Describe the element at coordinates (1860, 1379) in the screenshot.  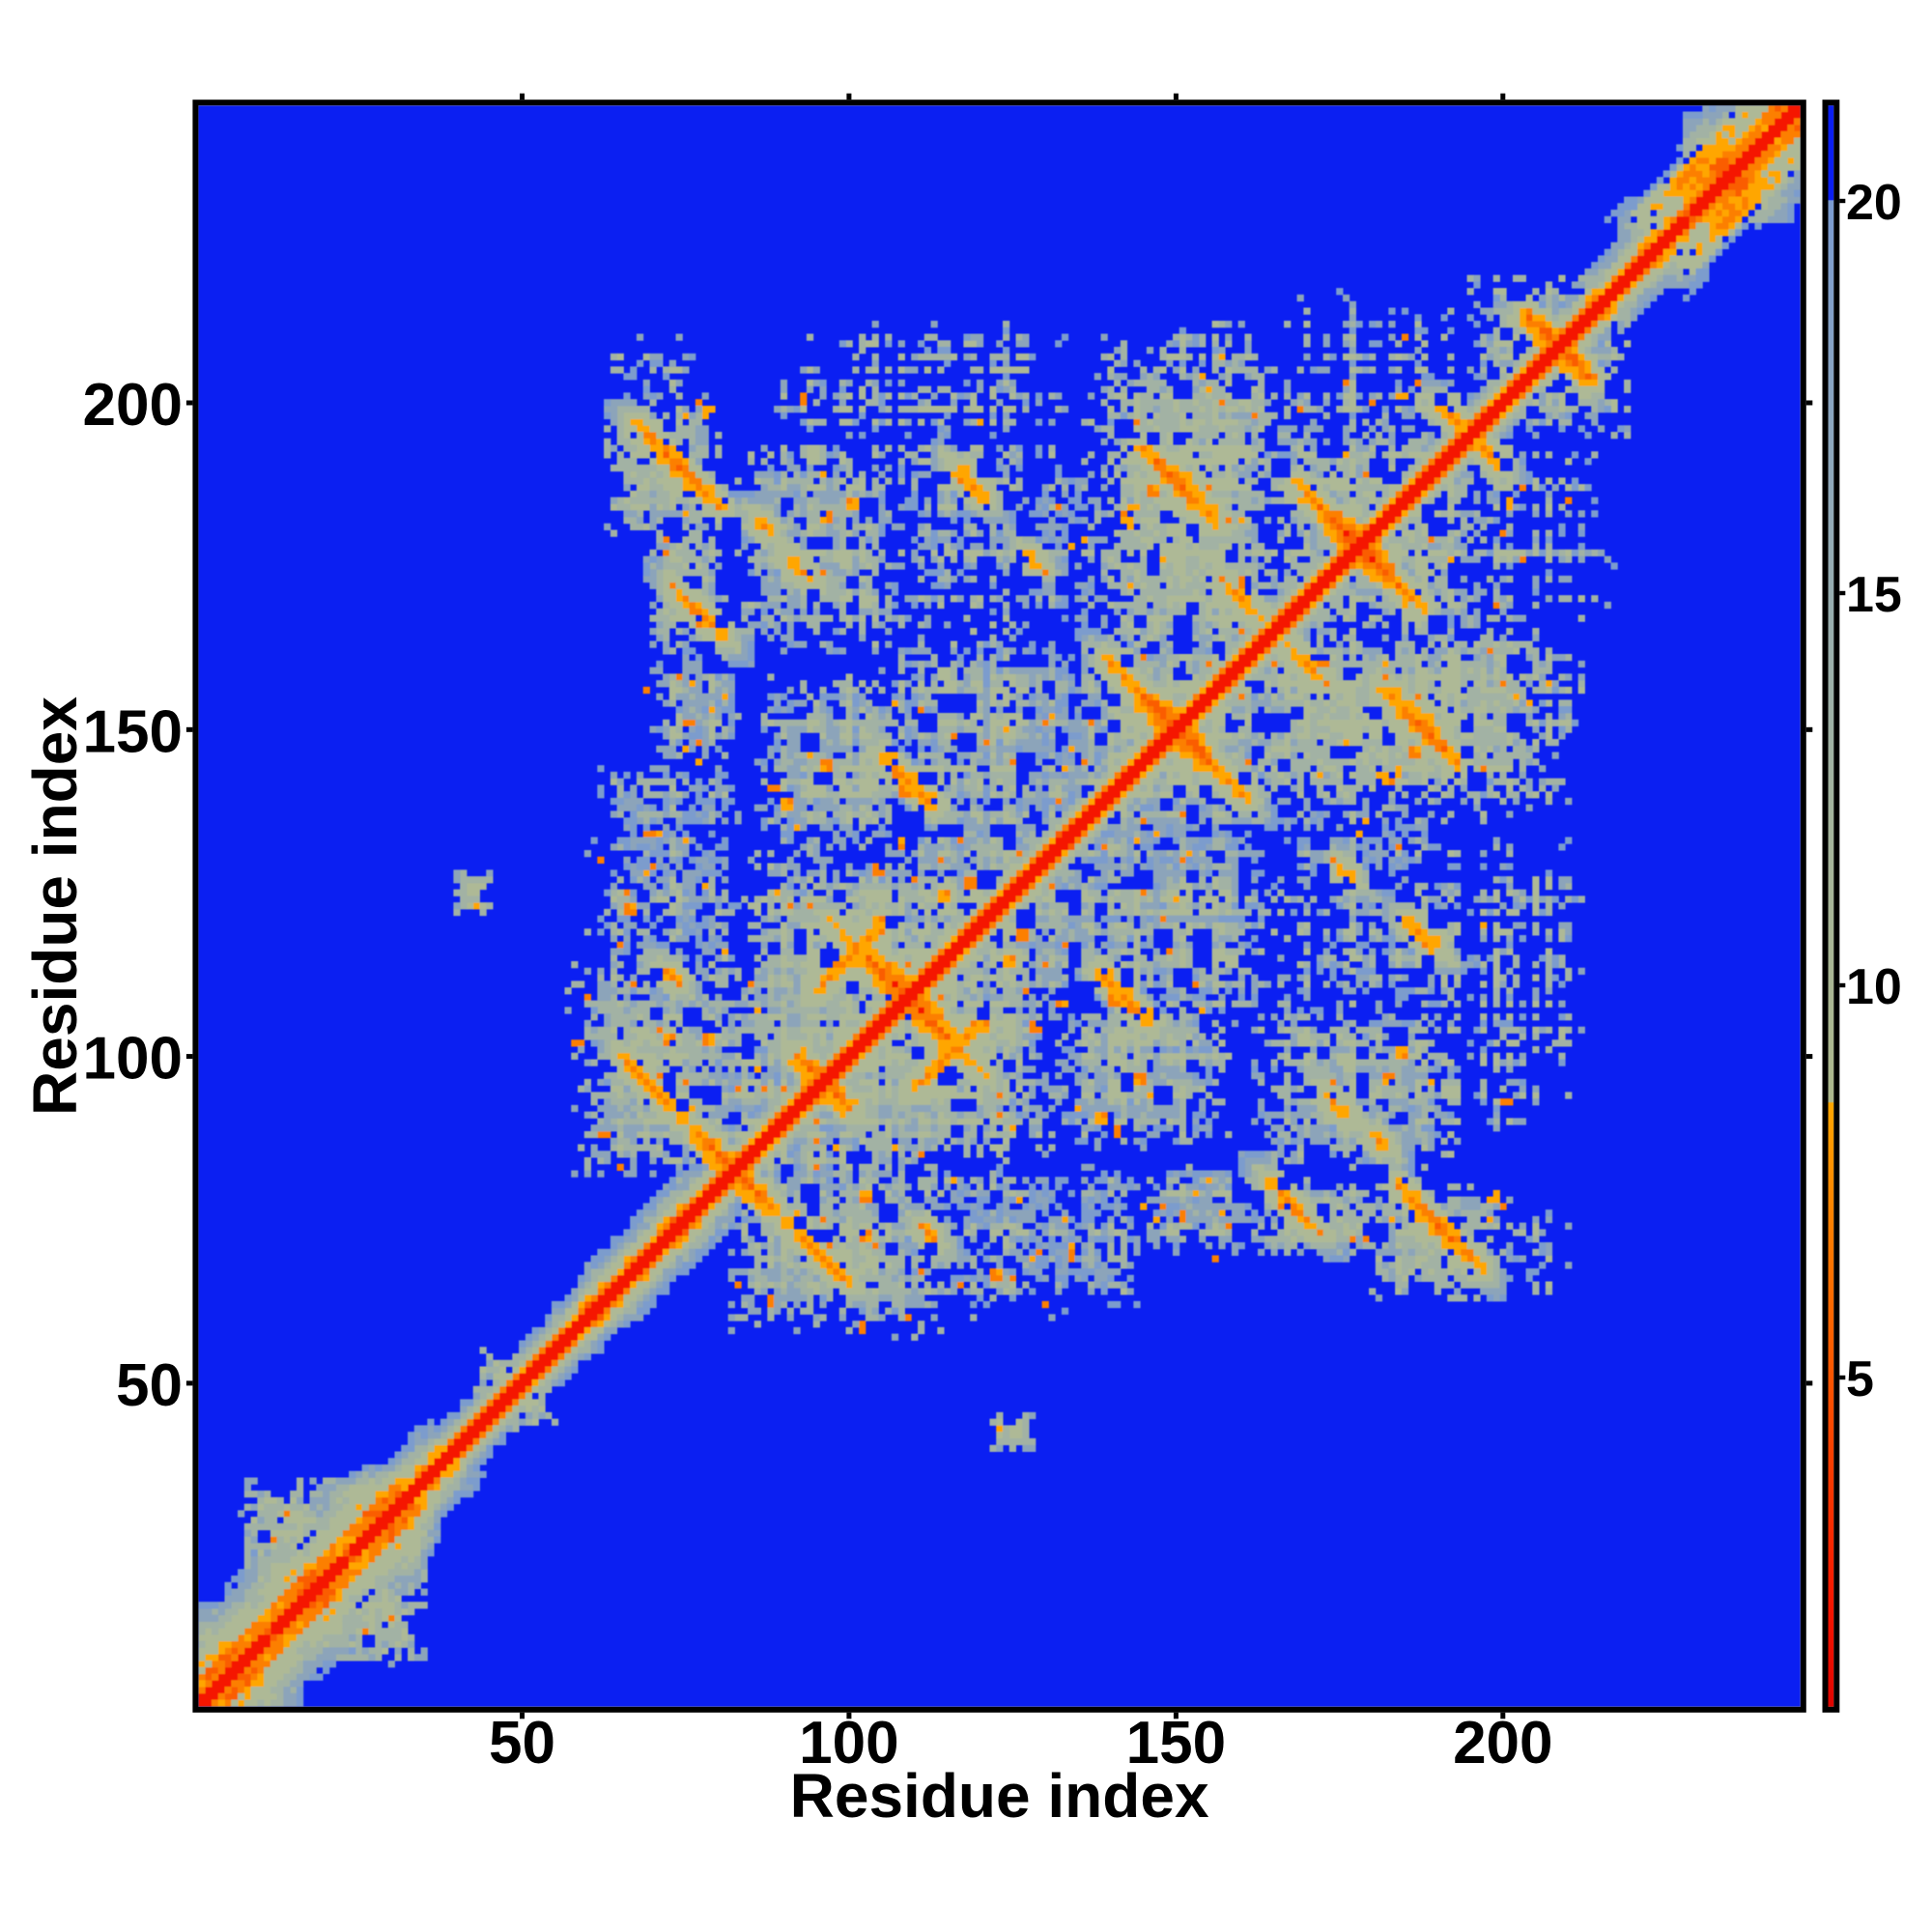
I see `svg-text: 5` at that location.